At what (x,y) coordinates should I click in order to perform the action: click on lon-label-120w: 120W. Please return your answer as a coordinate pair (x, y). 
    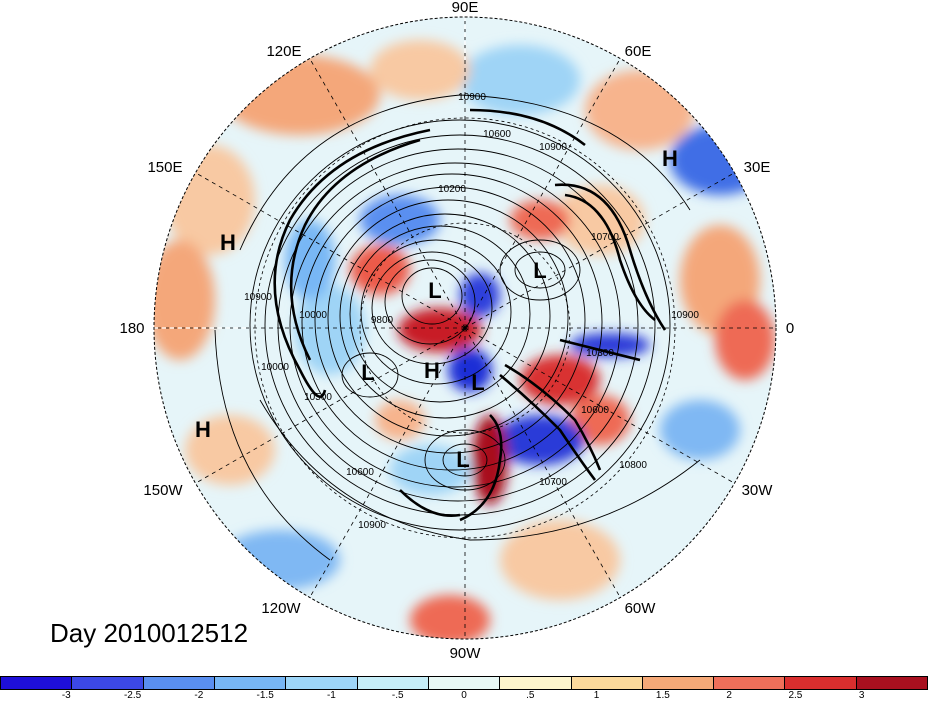
    Looking at the image, I should click on (281, 608).